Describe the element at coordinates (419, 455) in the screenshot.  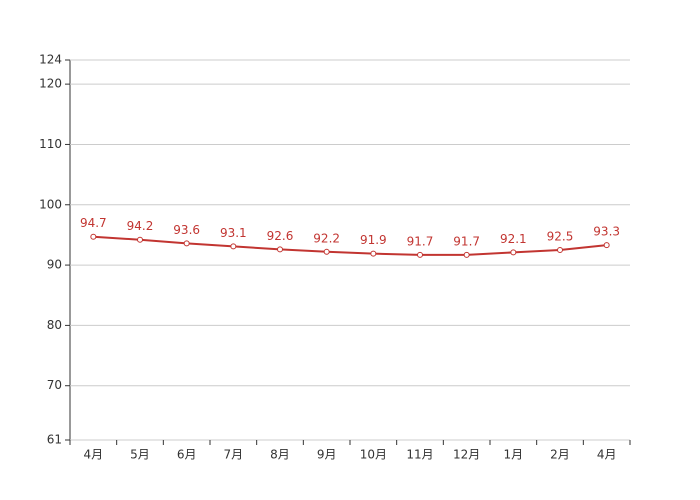
I see `x-tick-label: 11月` at that location.